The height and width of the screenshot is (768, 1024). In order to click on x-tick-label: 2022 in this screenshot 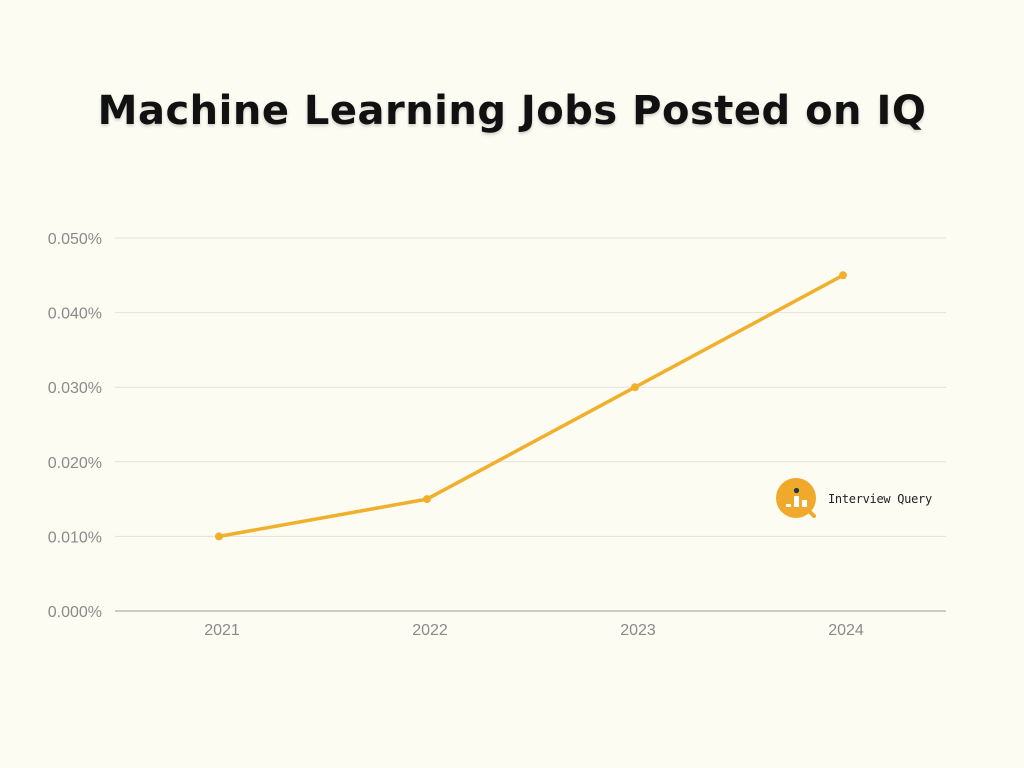, I will do `click(430, 630)`.